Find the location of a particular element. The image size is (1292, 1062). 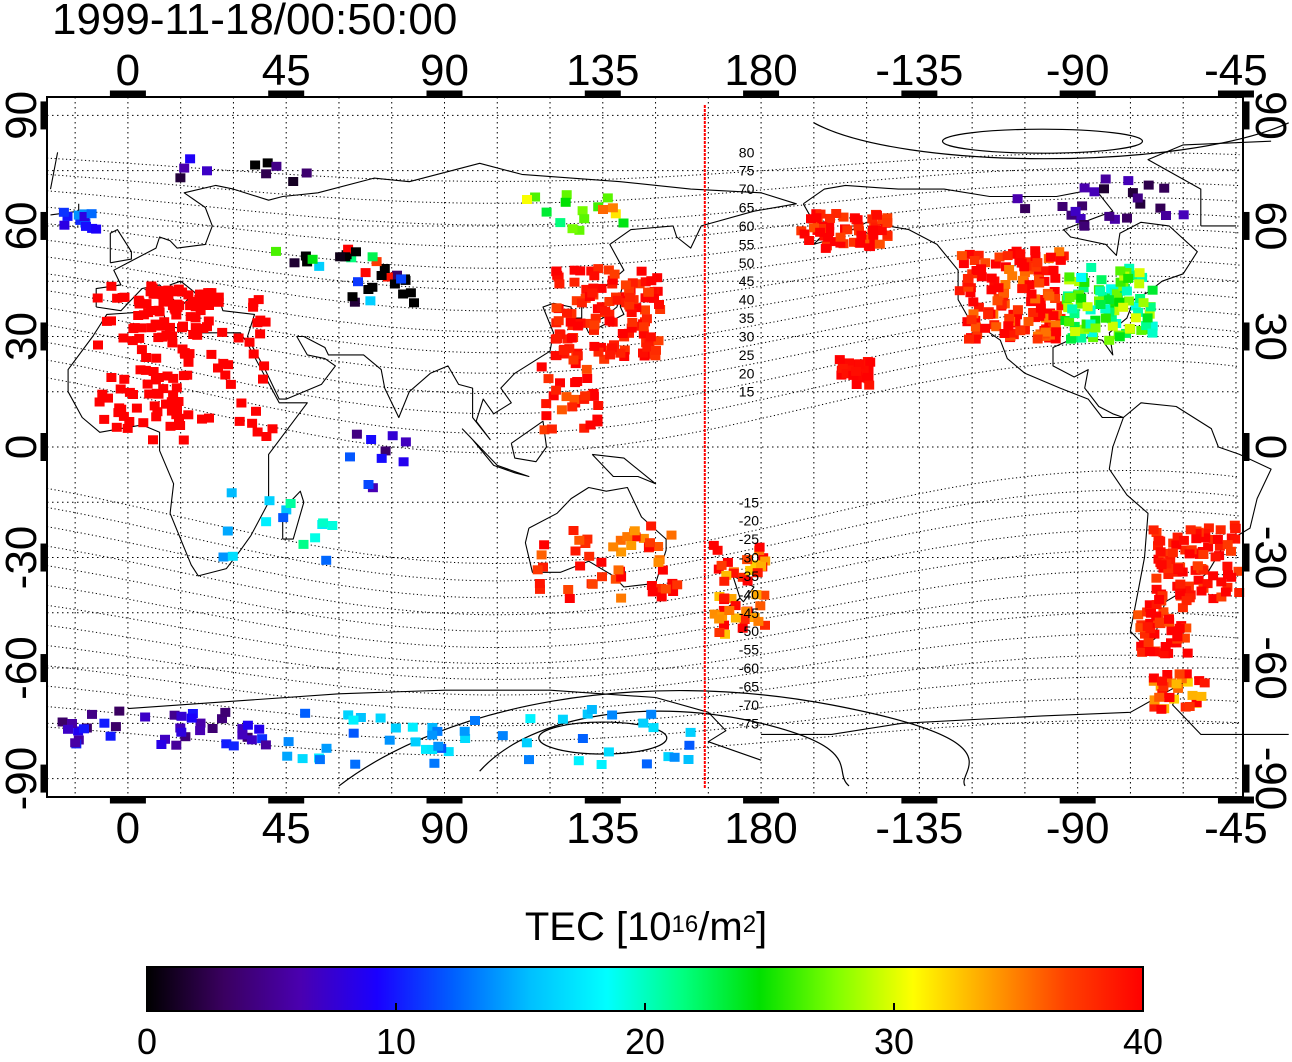

colorbar-tick-label: 20 is located at coordinates (645, 1039).